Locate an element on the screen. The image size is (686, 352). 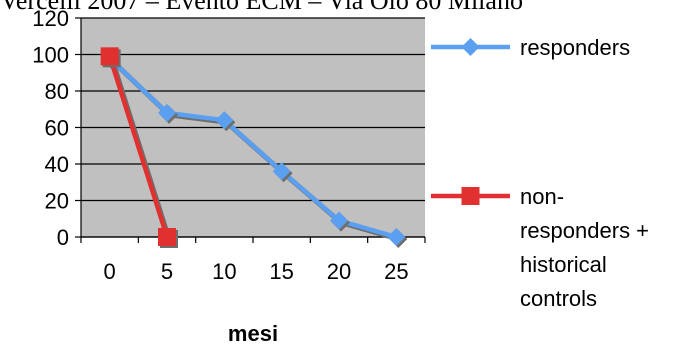
x-tick-label-0: 0 is located at coordinates (110, 271).